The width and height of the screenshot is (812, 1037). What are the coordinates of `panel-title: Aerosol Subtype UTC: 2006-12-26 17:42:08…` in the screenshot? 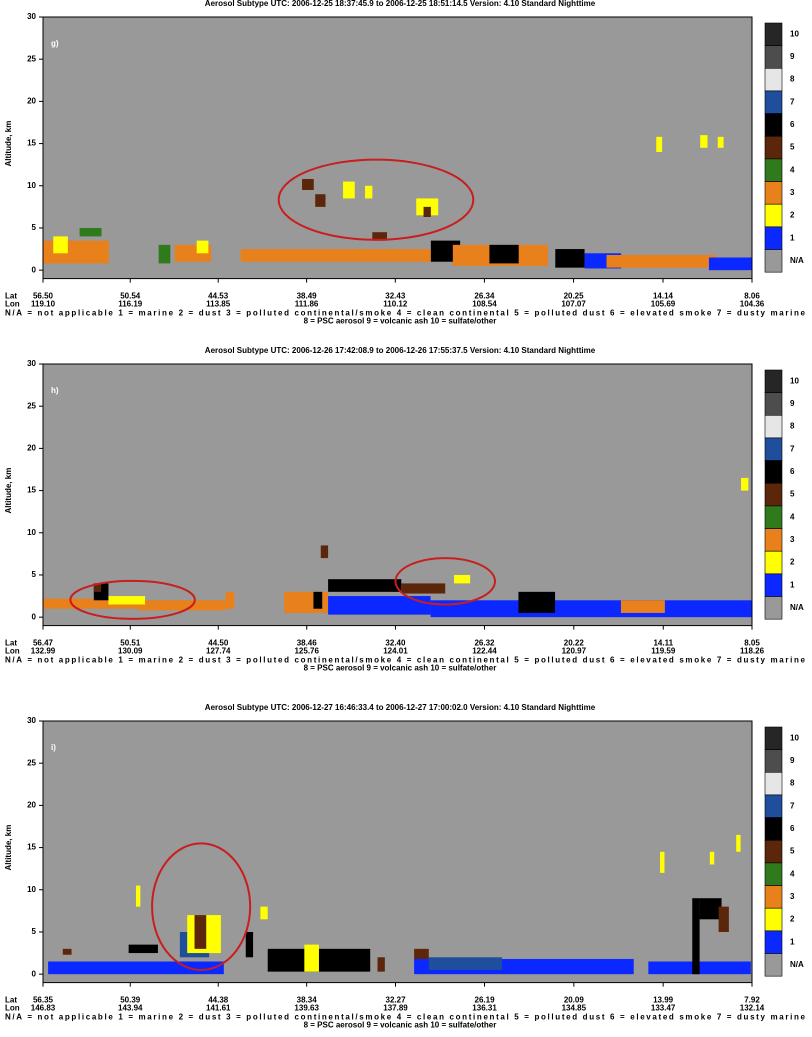 It's located at (400, 350).